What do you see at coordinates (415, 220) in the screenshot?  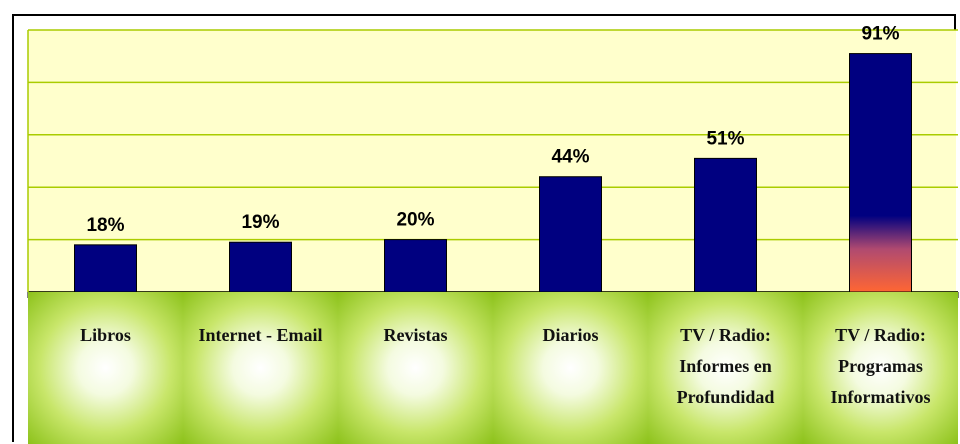 I see `data-label: 20%` at bounding box center [415, 220].